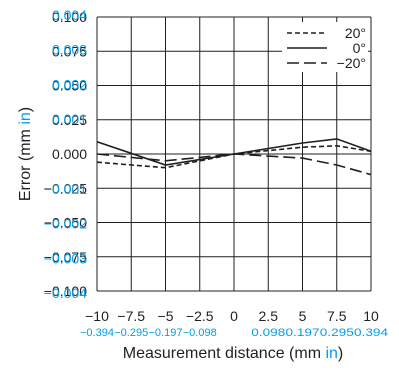 This screenshot has width=399, height=372. What do you see at coordinates (224, 353) in the screenshot?
I see `x-axis-label-prefix: Measurement distance (mm` at bounding box center [224, 353].